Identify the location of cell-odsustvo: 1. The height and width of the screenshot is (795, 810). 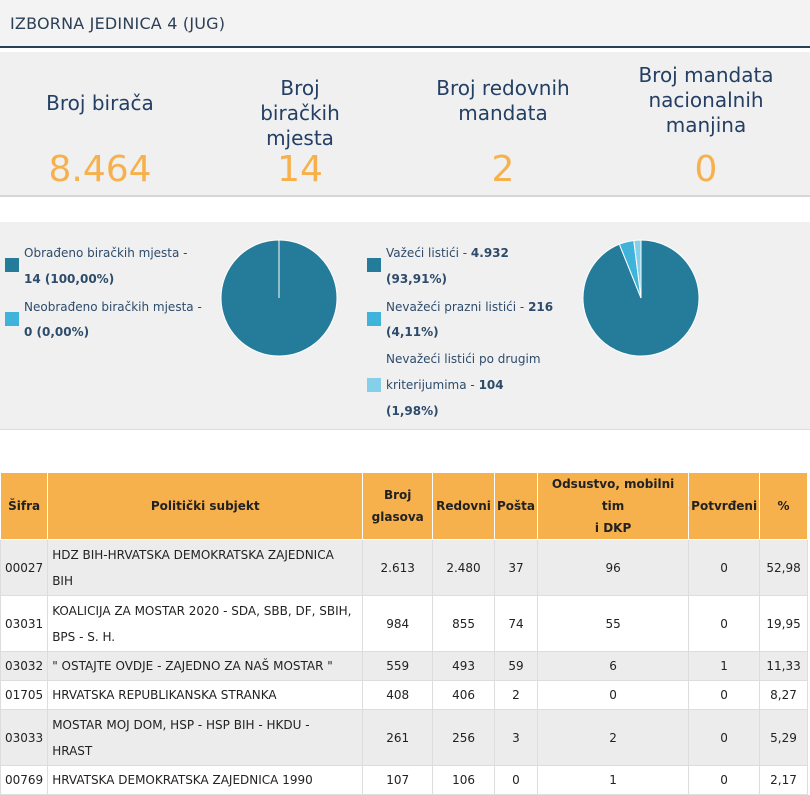
(613, 780).